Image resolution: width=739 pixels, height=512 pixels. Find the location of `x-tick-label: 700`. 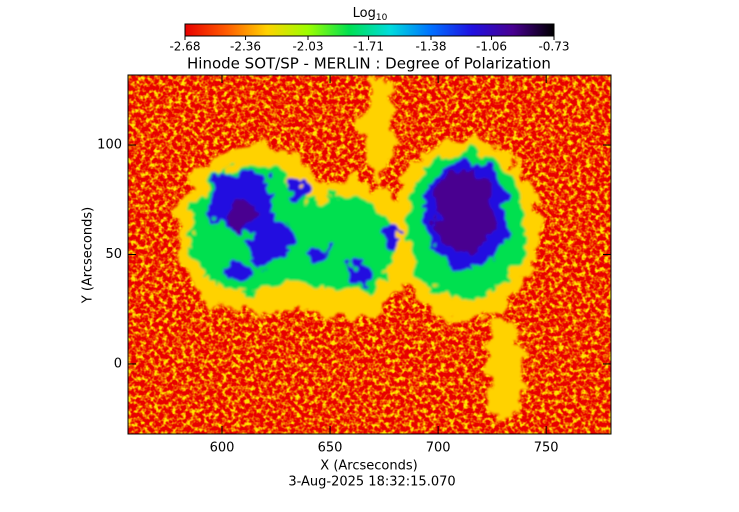

x-tick-label: 700 is located at coordinates (438, 448).